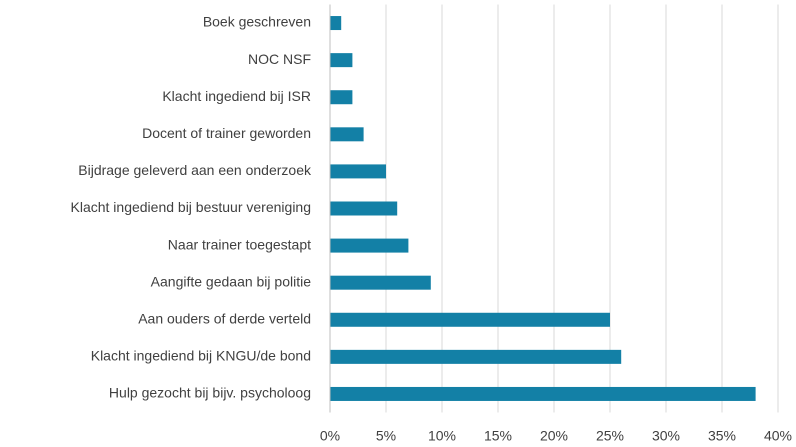 The image size is (796, 447). Describe the element at coordinates (239, 244) in the screenshot. I see `y-tick-label: Naar trainer toegestapt` at that location.